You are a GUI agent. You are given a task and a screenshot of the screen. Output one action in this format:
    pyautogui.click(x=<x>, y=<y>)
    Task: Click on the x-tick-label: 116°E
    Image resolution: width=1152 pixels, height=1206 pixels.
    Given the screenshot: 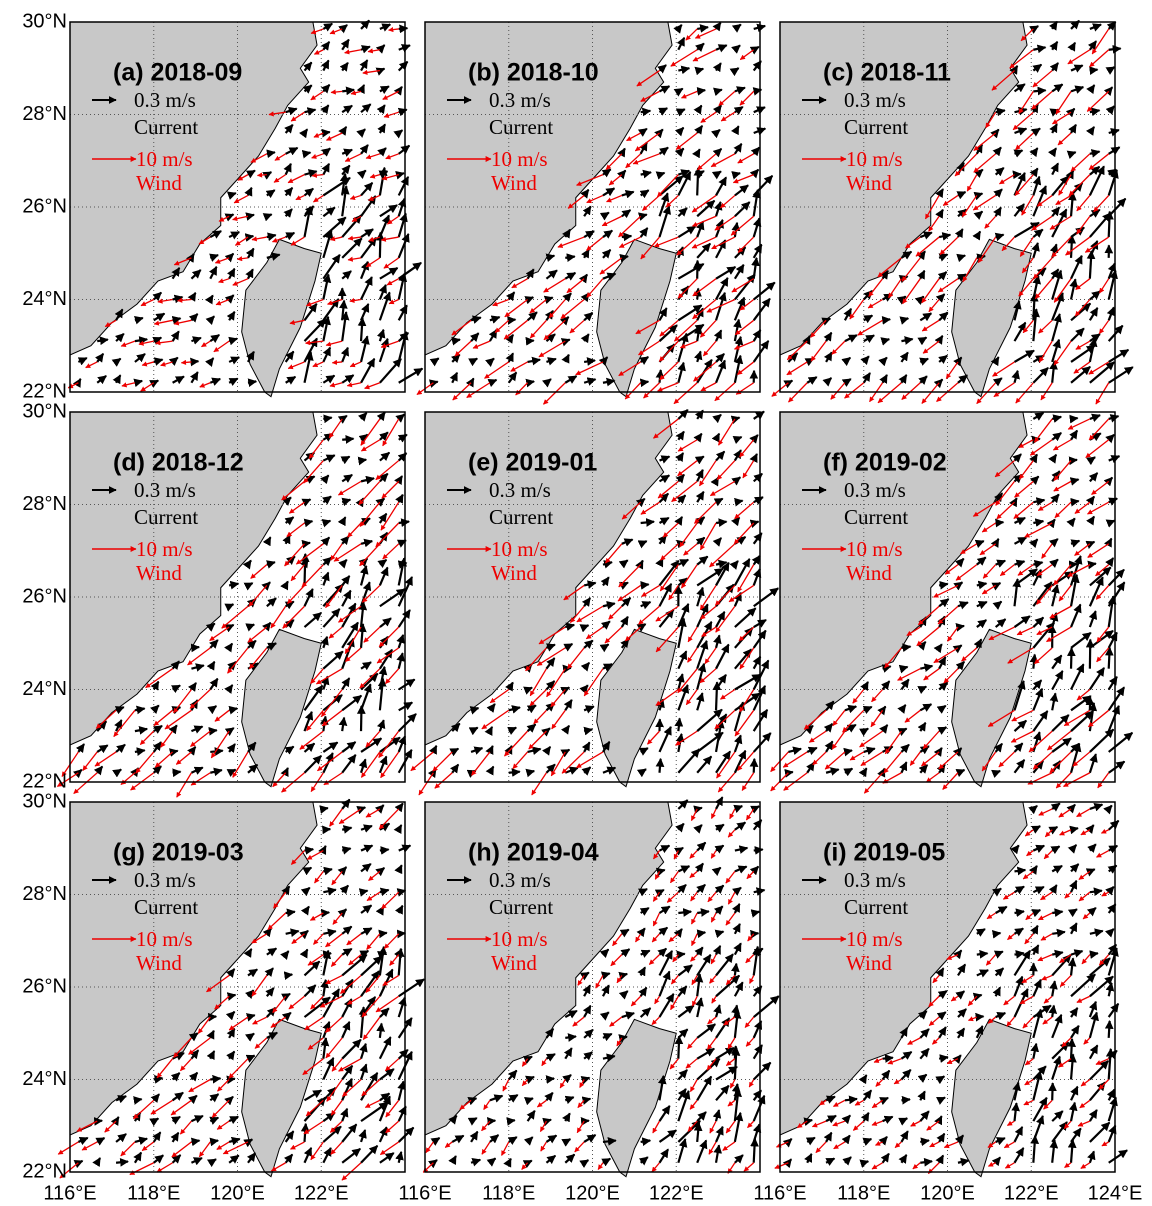 What is the action you would take?
    pyautogui.click(x=69, y=1193)
    